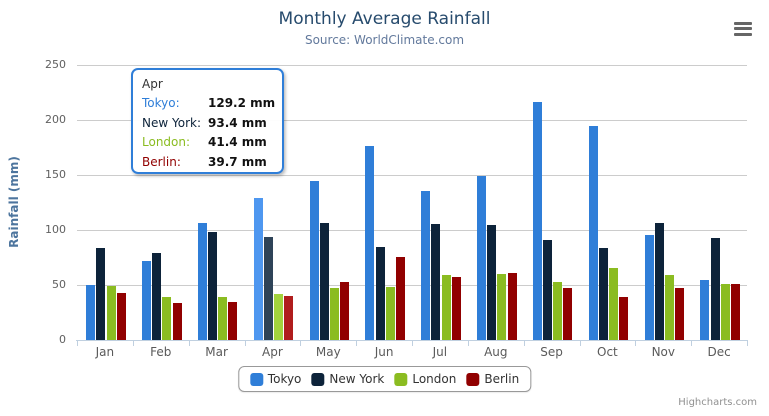 Image resolution: width=769 pixels, height=416 pixels. I want to click on y-axis-label-0: 0, so click(62, 339).